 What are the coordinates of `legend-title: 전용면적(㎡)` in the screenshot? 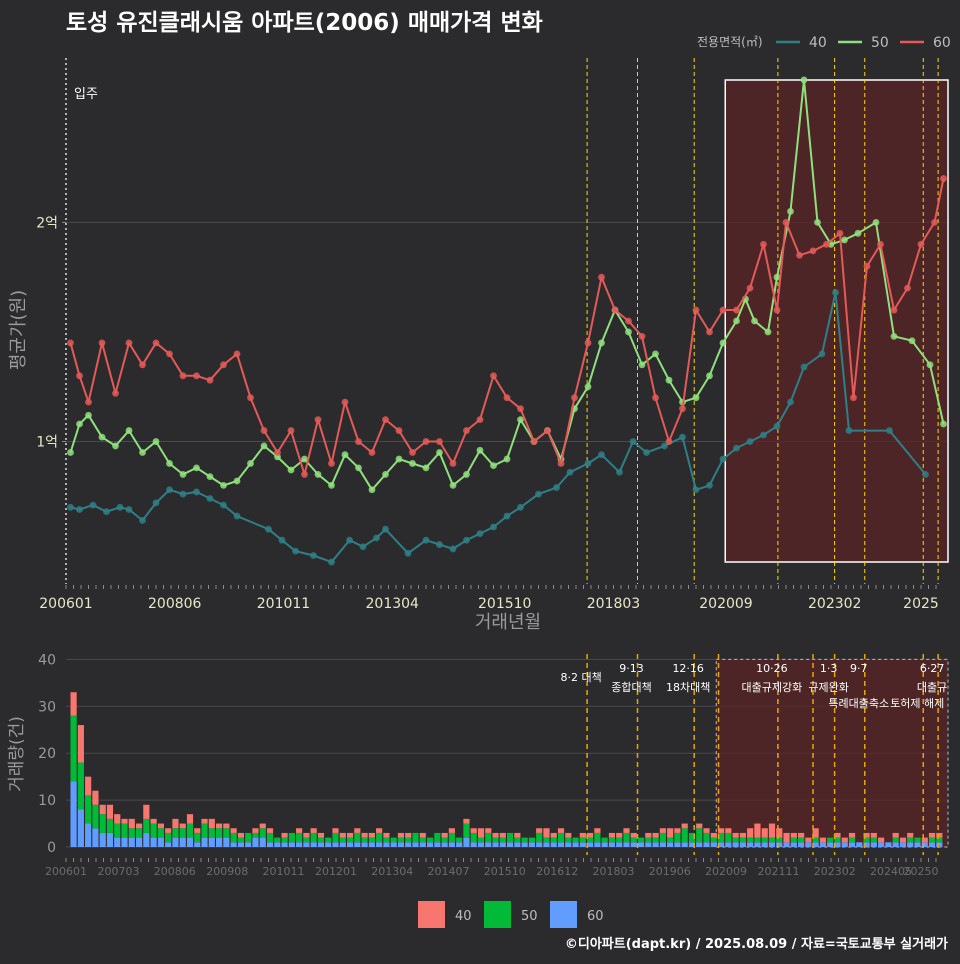 It's located at (730, 42).